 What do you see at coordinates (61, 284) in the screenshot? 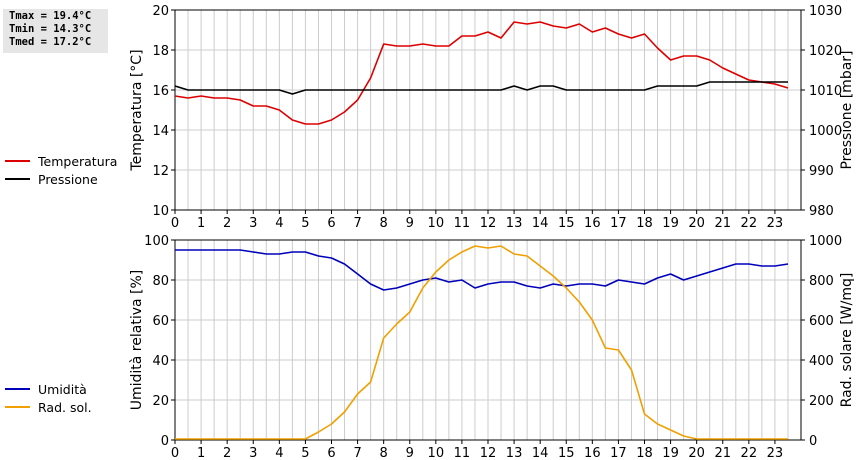
I see `legend: Temperatura Pressione Umidità Rad. sol.` at bounding box center [61, 284].